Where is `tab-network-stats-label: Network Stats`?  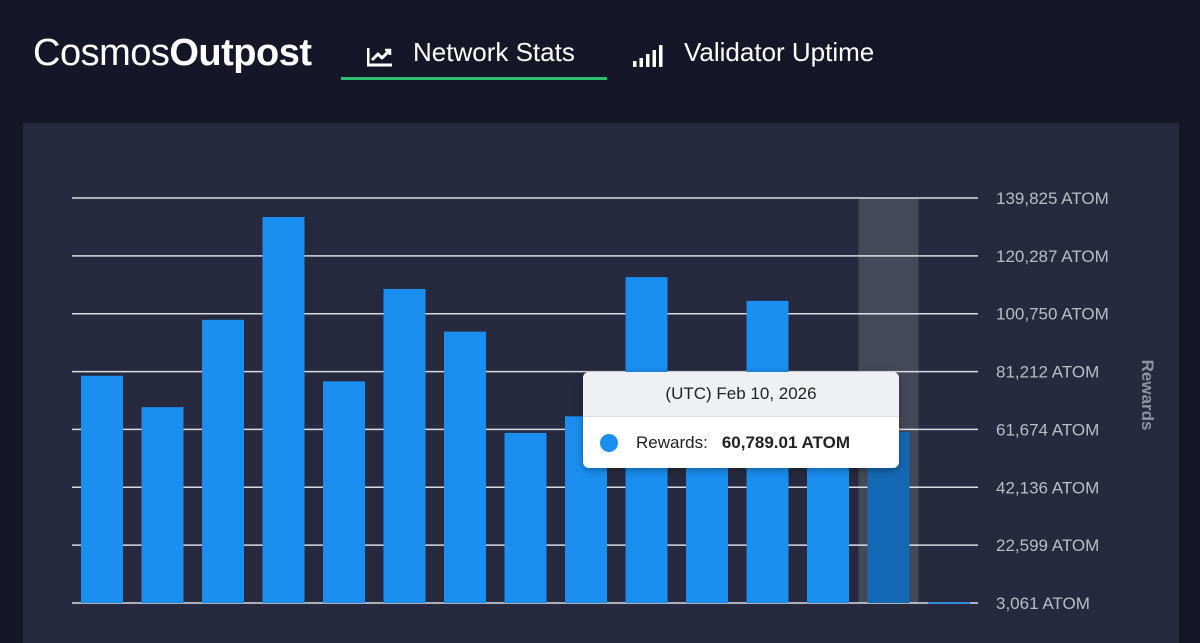
tab-network-stats-label: Network Stats is located at coordinates (494, 52).